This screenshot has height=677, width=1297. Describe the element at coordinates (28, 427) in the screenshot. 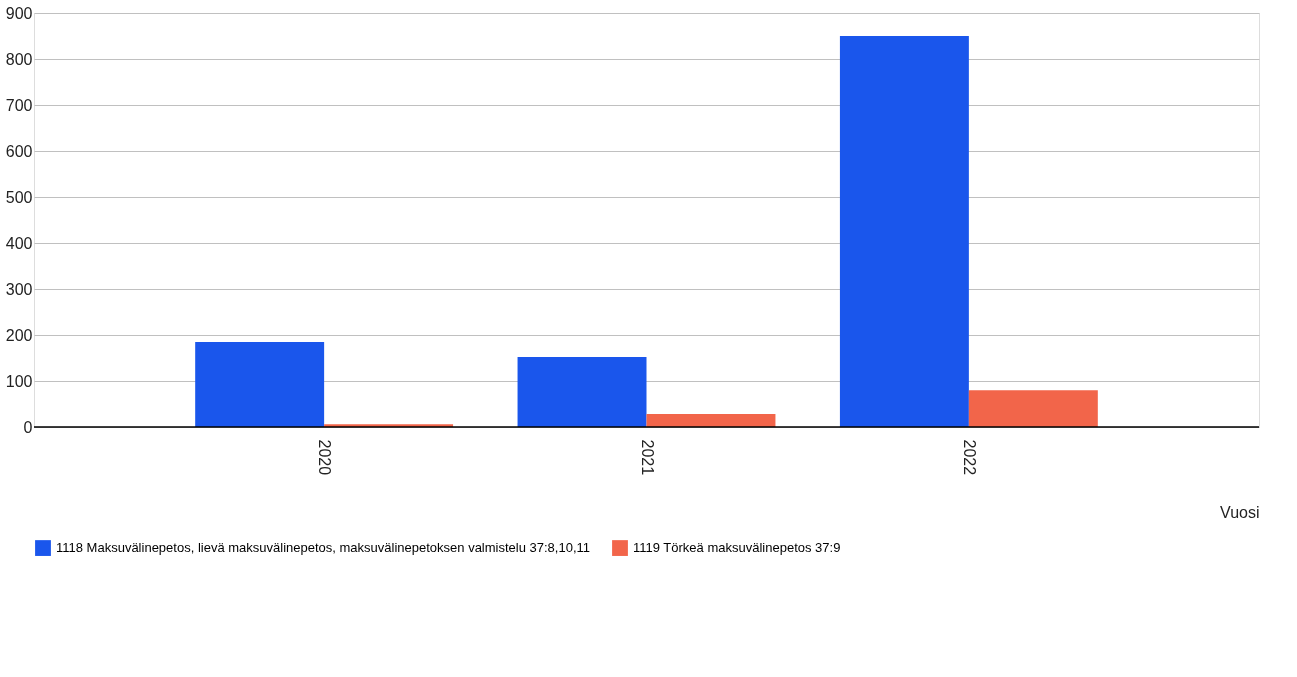

I see `y-tick-label: 0` at that location.